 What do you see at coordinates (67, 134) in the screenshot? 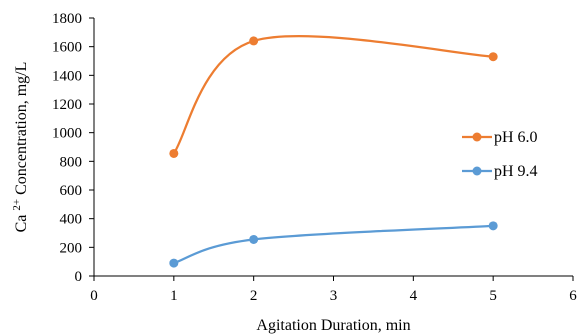
I see `y-tick-label: 1000` at bounding box center [67, 134].